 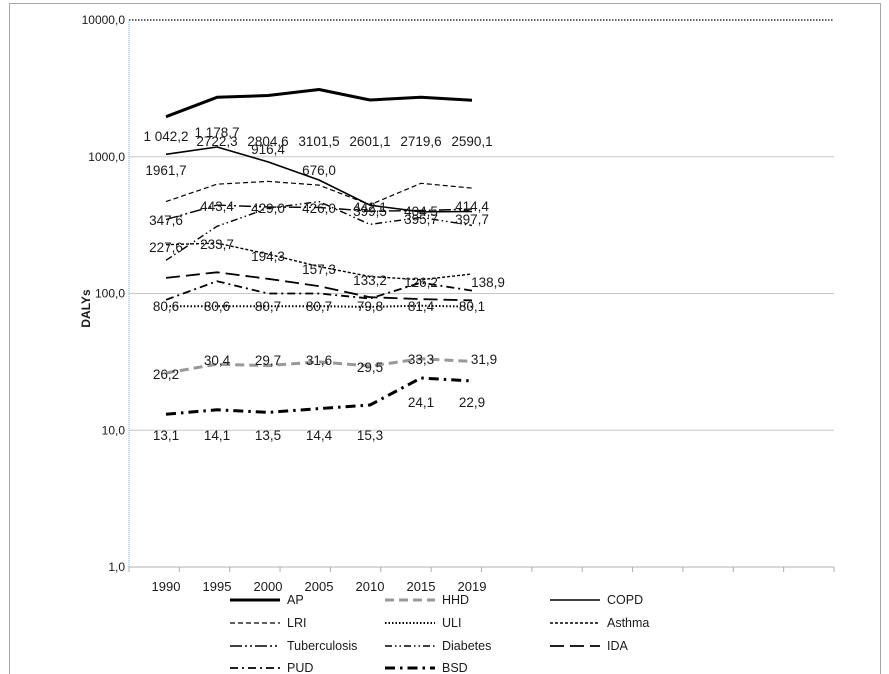 I want to click on data-label-hhd: 31,9, so click(x=484, y=359).